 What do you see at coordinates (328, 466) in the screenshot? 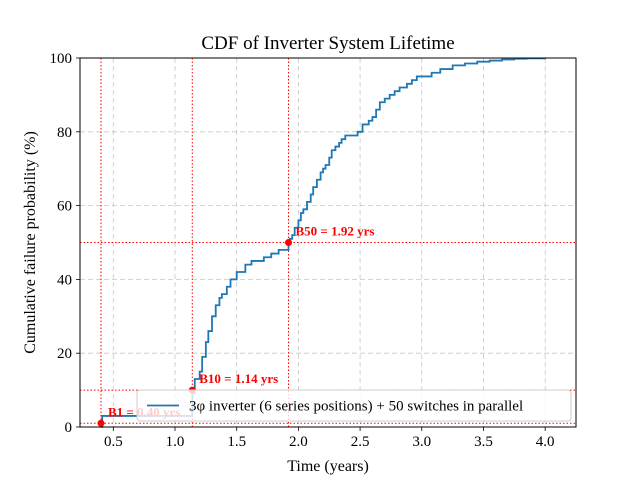
I see `x-axis-label: Time (years)` at bounding box center [328, 466].